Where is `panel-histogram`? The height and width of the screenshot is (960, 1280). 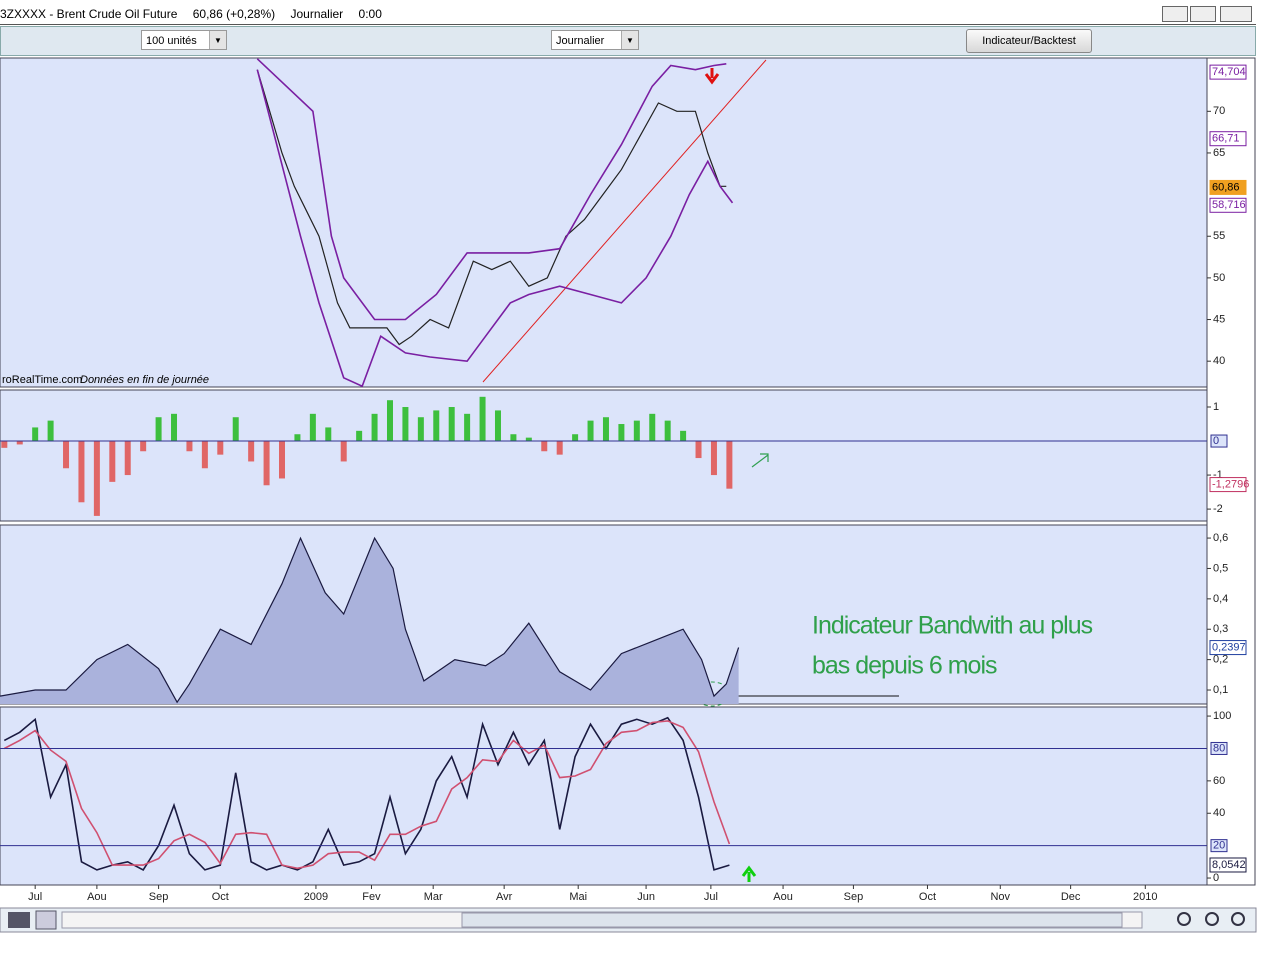 panel-histogram is located at coordinates (604, 455).